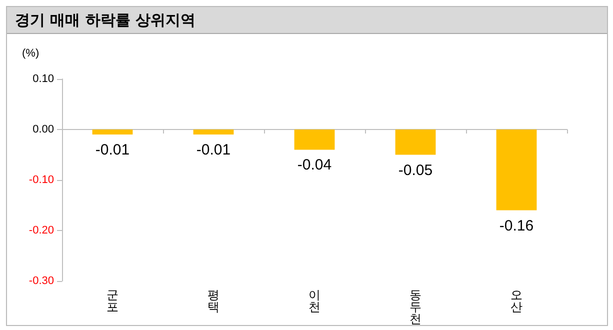 Image resolution: width=613 pixels, height=330 pixels. I want to click on x-tick-label: 평택, so click(214, 301).